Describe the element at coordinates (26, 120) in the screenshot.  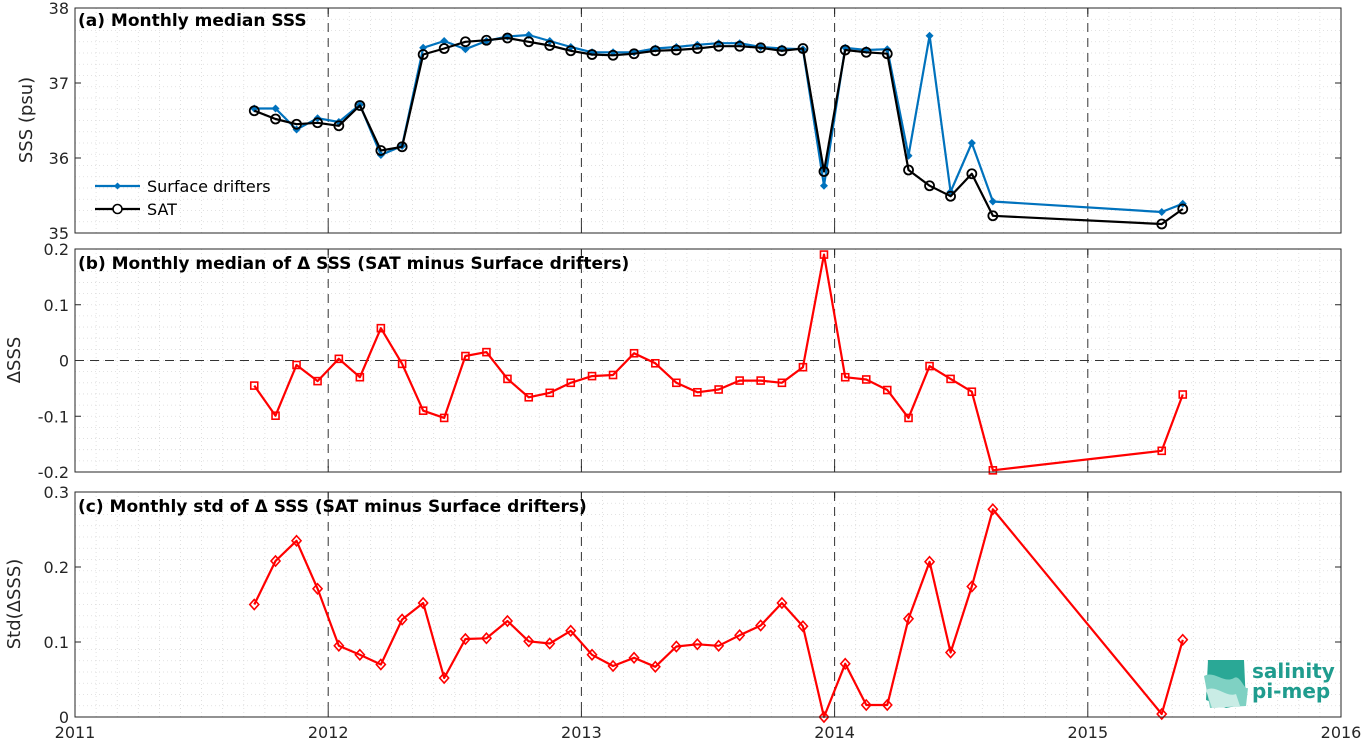
I see `panel-a-ylabel: SSS (psu)` at that location.